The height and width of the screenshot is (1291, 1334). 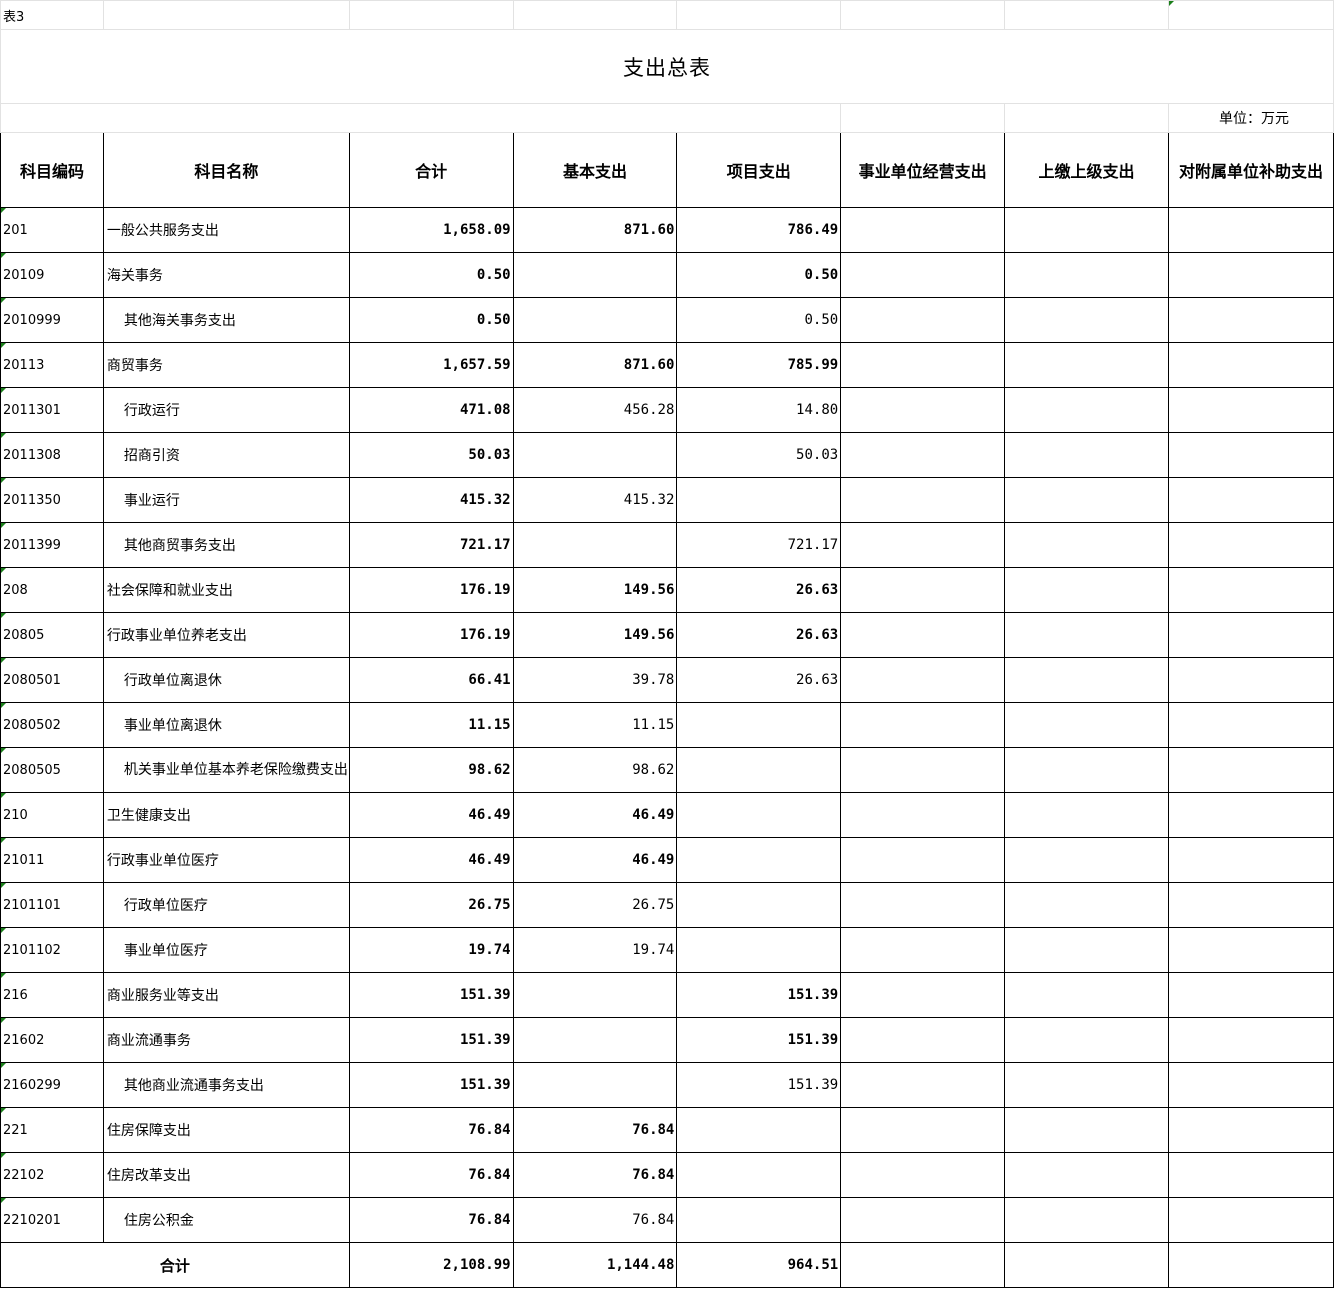 I want to click on total-cell: 471.08, so click(x=431, y=410).